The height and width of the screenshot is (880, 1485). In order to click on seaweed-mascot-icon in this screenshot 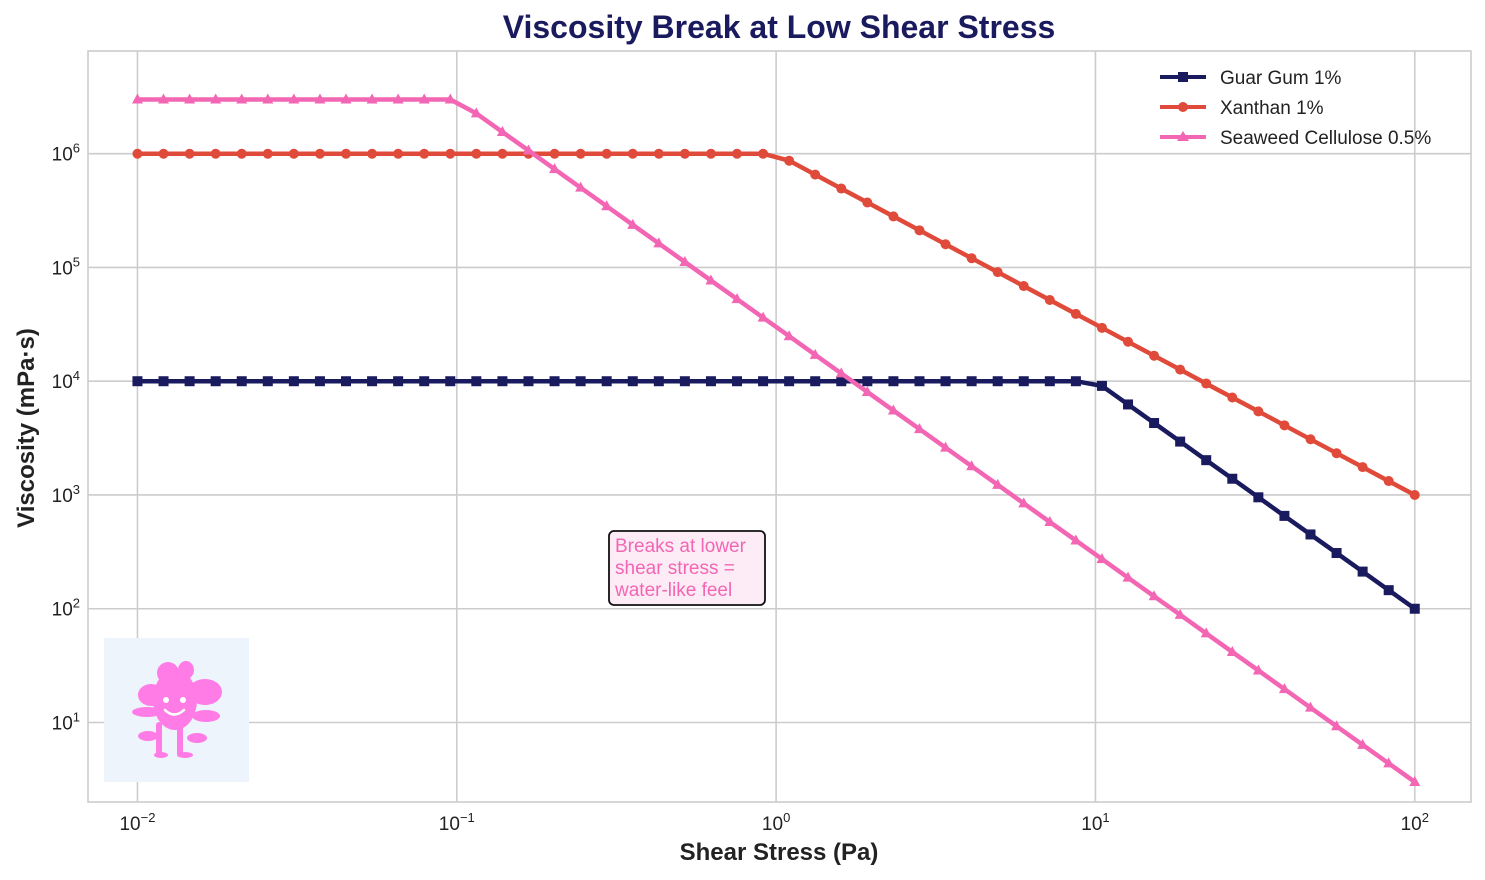, I will do `click(176, 710)`.